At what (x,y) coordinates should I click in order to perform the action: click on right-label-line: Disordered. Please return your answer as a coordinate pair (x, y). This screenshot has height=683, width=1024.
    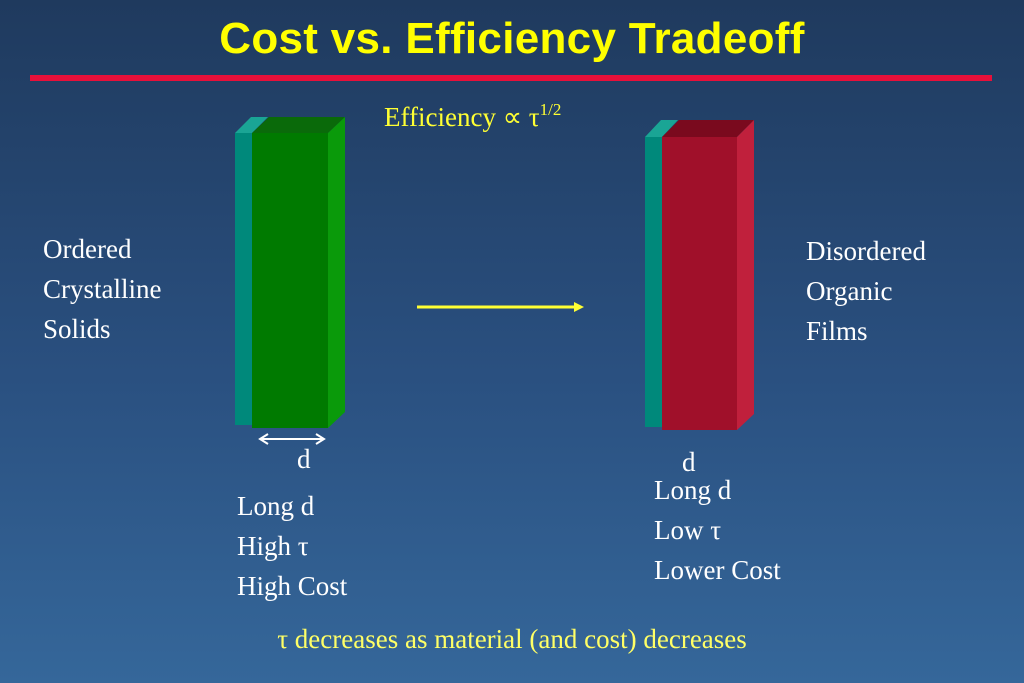
    Looking at the image, I should click on (866, 251).